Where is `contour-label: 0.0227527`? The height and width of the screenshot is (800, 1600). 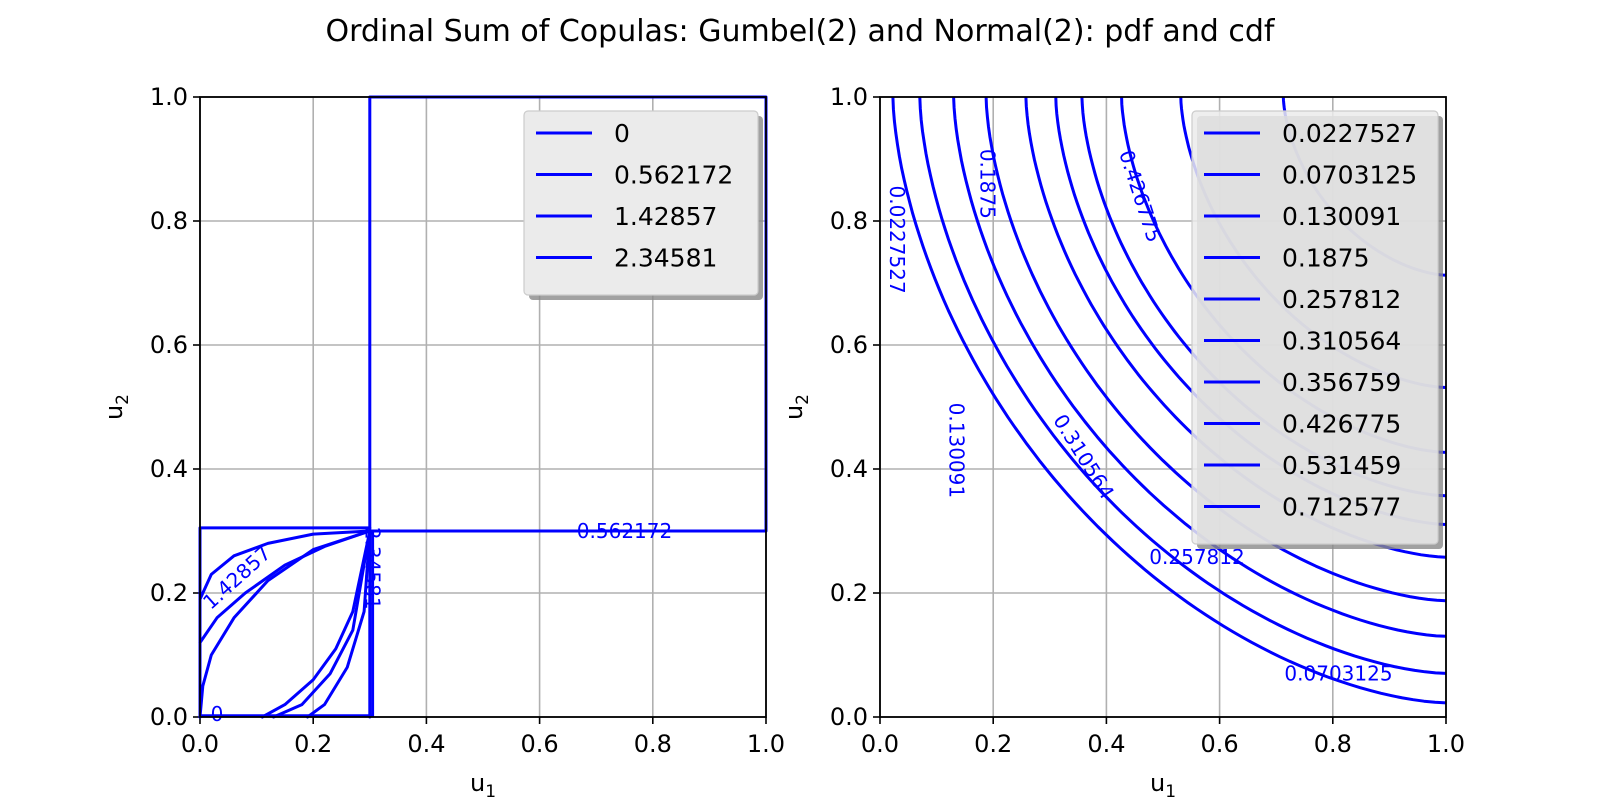 contour-label: 0.0227527 is located at coordinates (897, 240).